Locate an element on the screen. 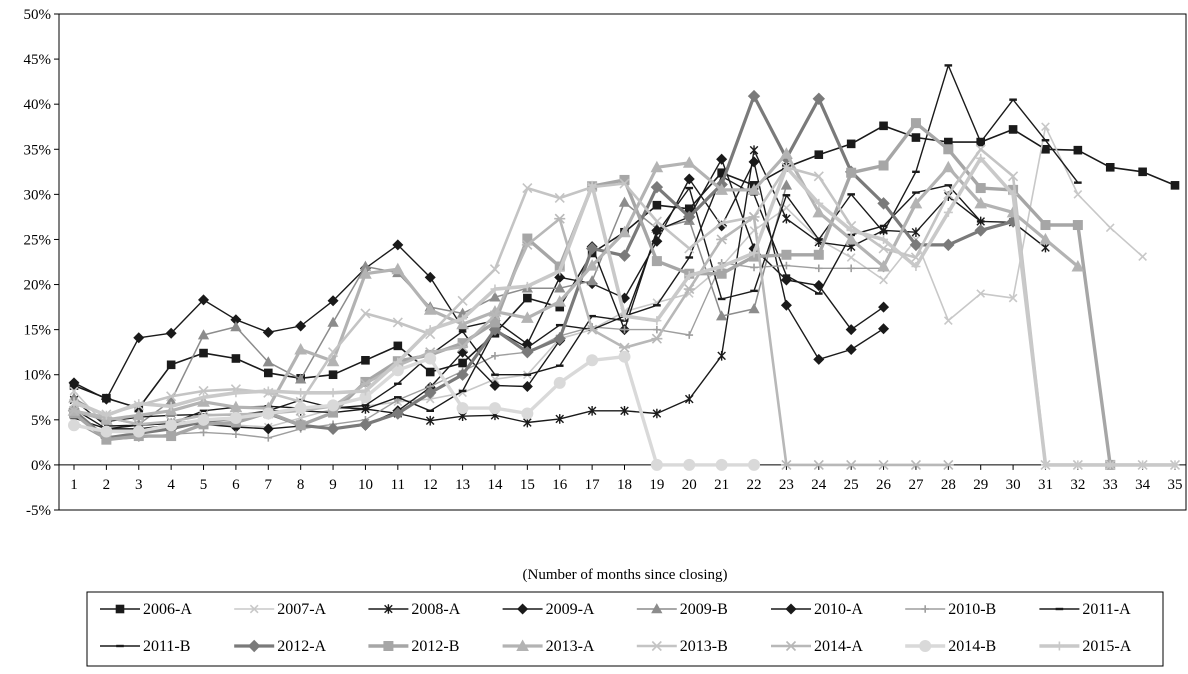  x-tick-label: 17 is located at coordinates (593, 485).